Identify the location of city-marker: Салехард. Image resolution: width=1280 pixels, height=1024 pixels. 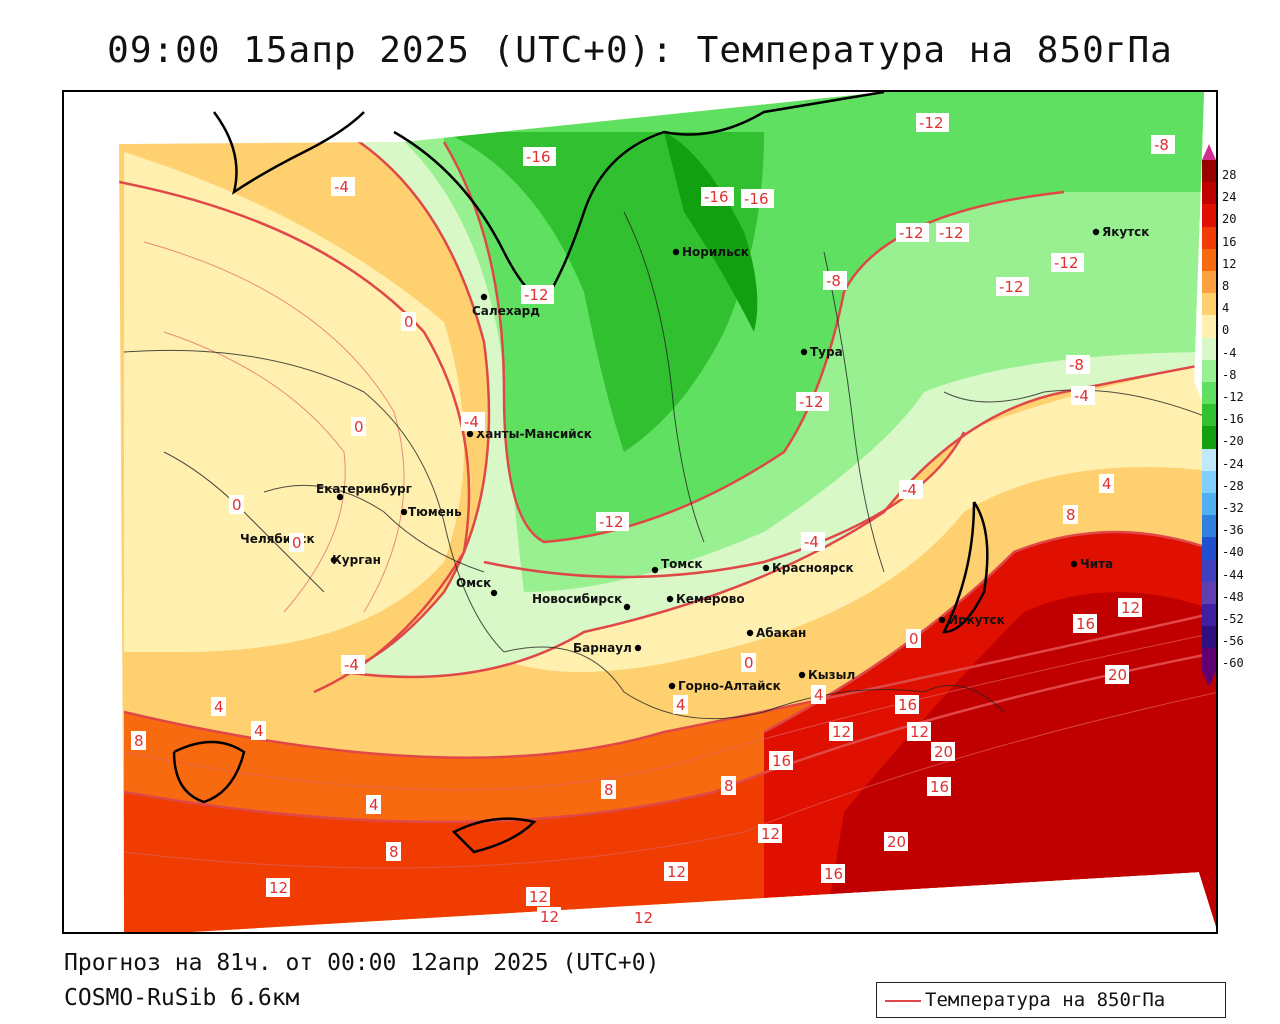
(506, 305).